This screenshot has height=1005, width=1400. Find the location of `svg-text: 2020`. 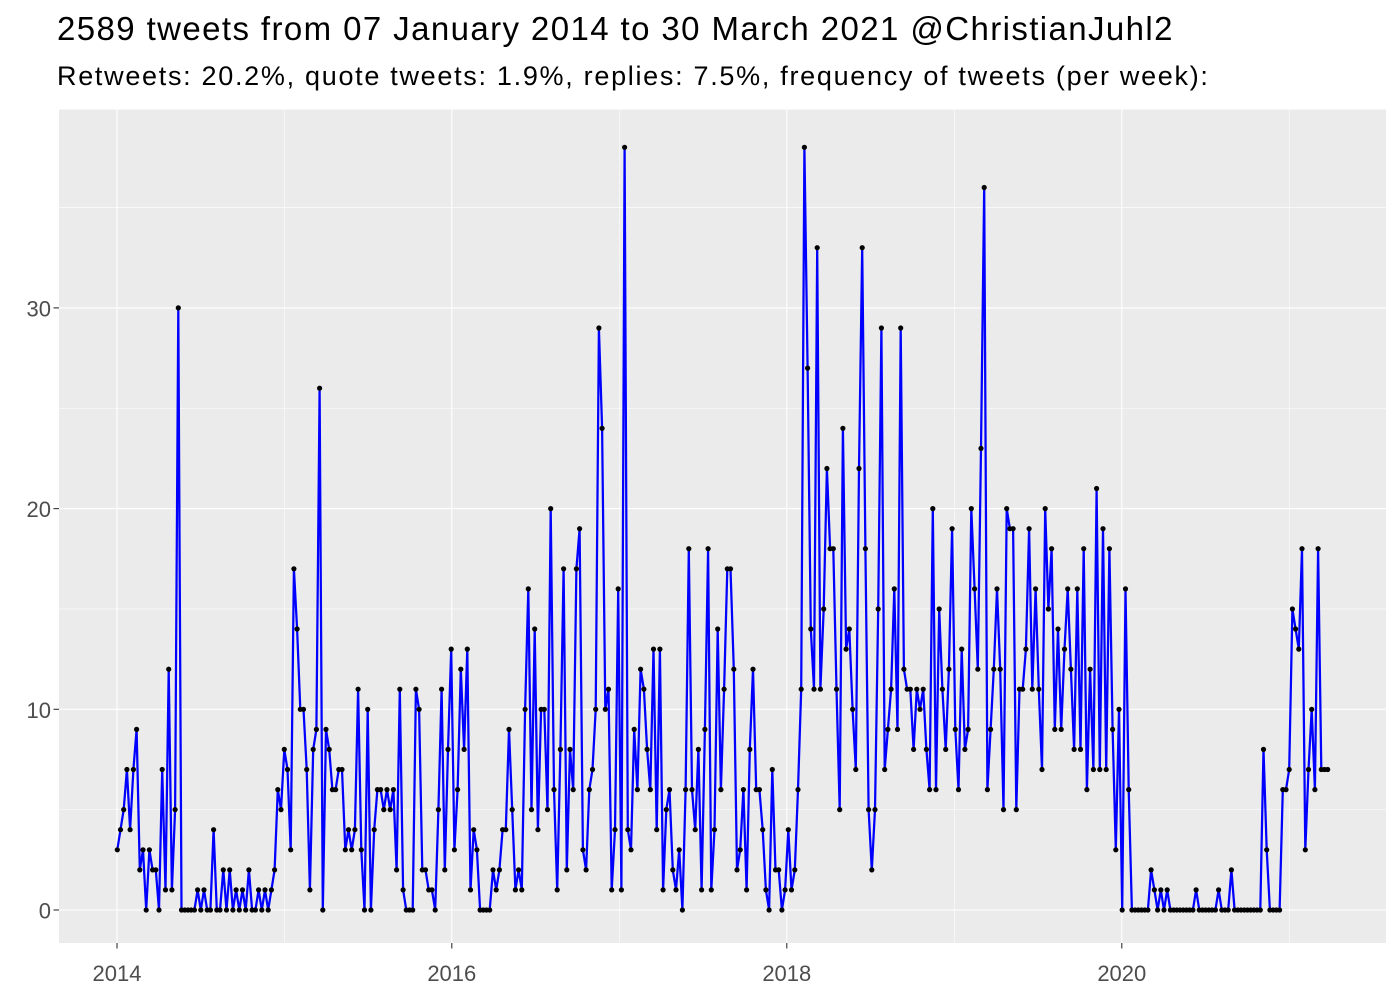

svg-text: 2020 is located at coordinates (1121, 973).